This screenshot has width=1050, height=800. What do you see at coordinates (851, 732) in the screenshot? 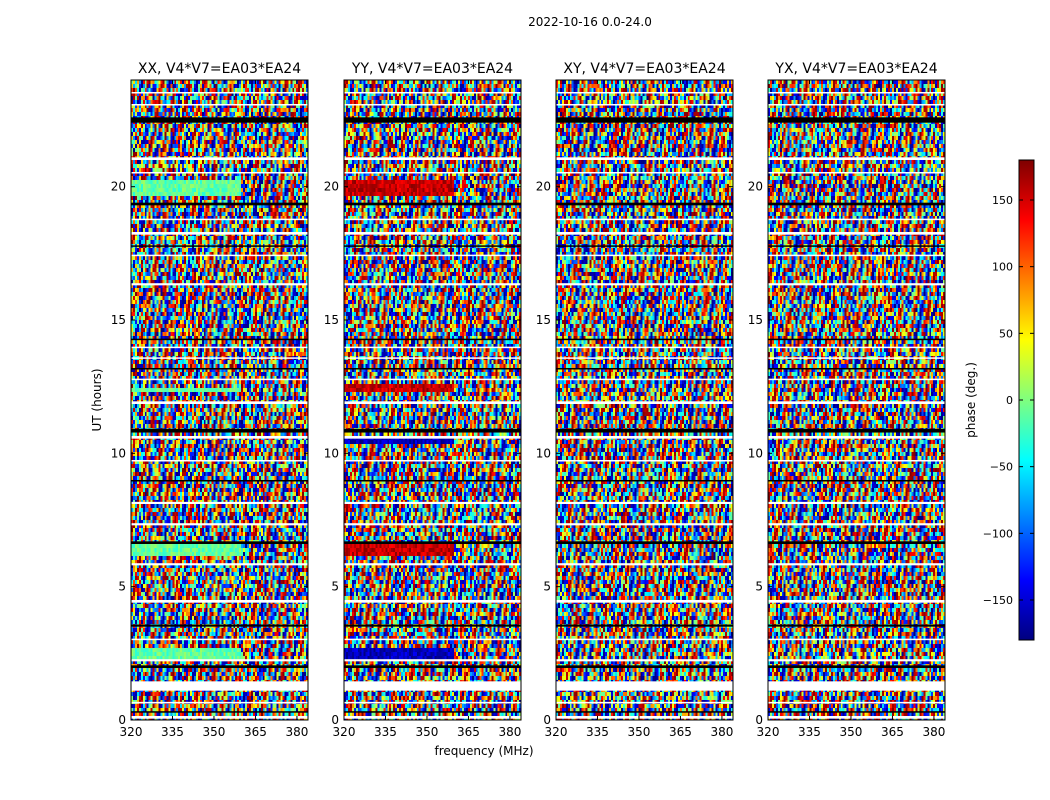
I see `x-tick-label: 350` at bounding box center [851, 732].